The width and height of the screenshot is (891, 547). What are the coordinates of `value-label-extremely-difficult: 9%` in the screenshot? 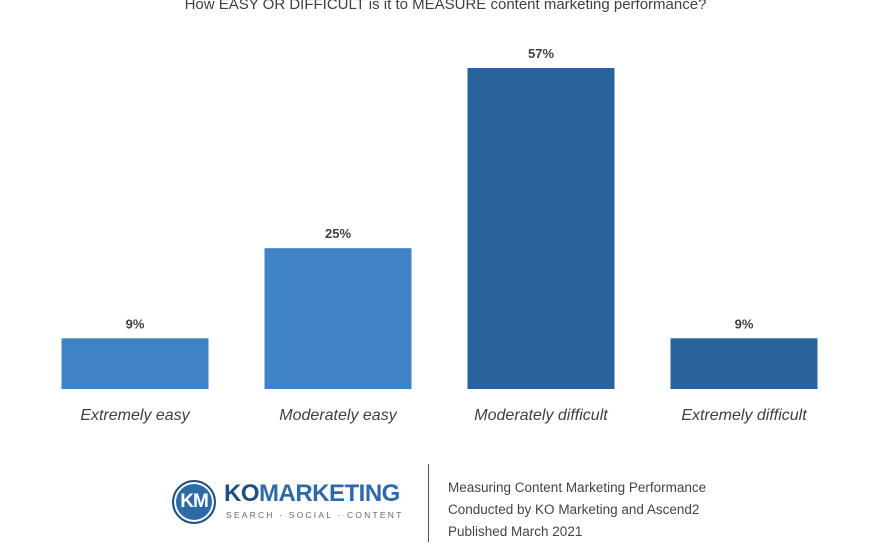 It's located at (744, 323).